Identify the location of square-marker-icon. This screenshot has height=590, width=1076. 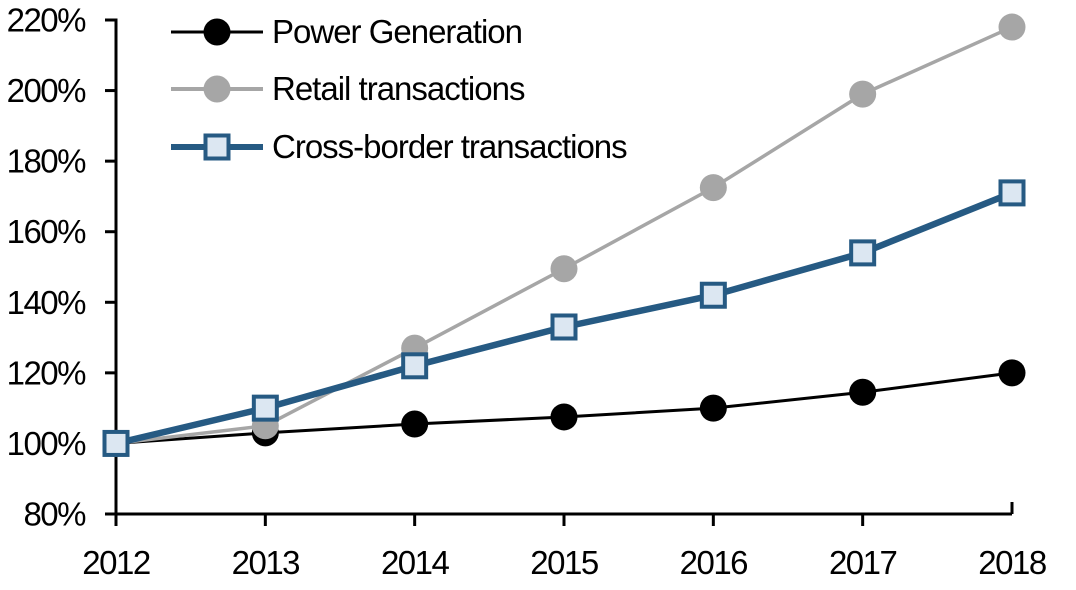
(217, 147).